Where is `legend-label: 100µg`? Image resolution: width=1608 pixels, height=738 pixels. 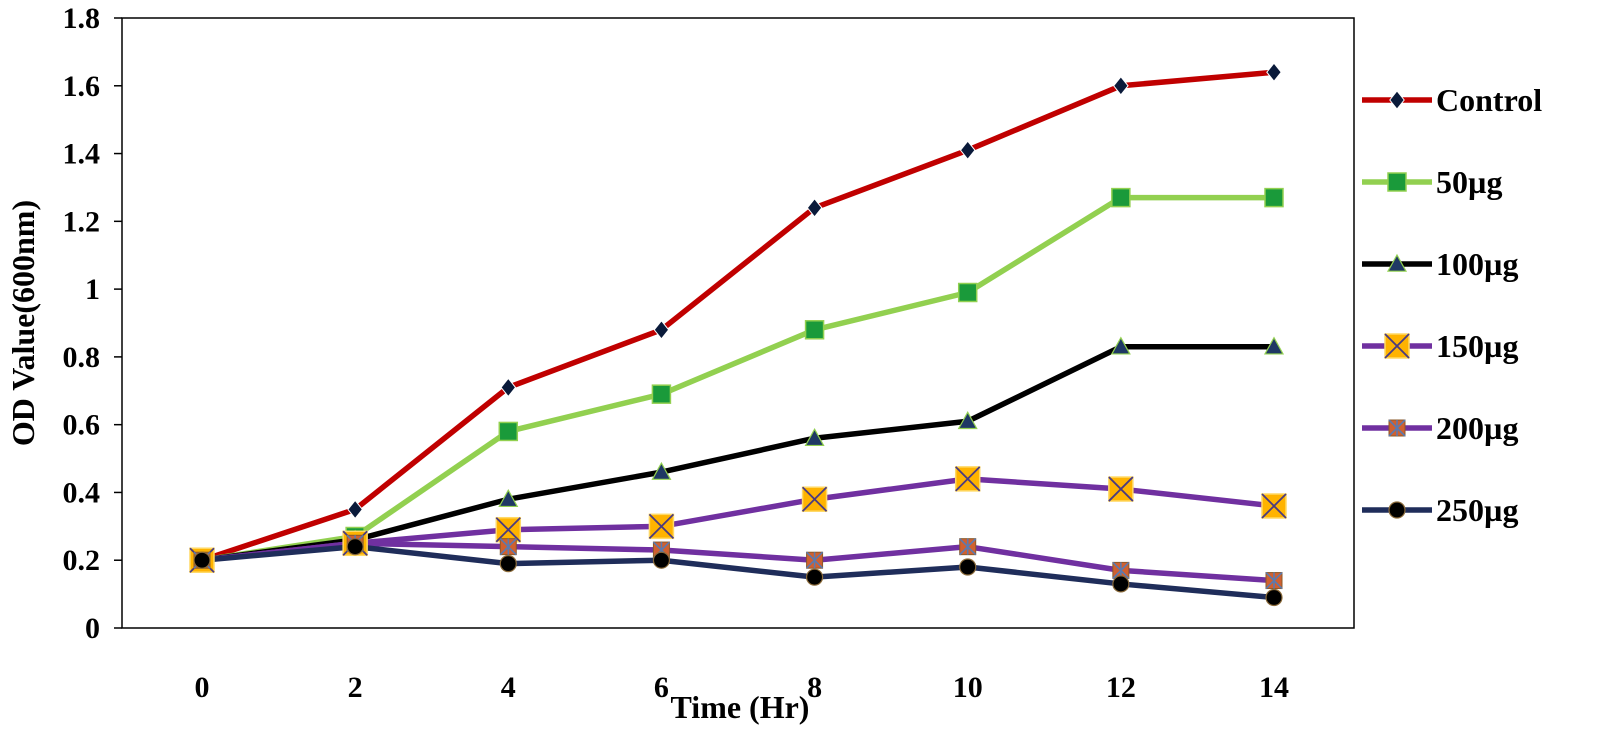
legend-label: 100µg is located at coordinates (1477, 264).